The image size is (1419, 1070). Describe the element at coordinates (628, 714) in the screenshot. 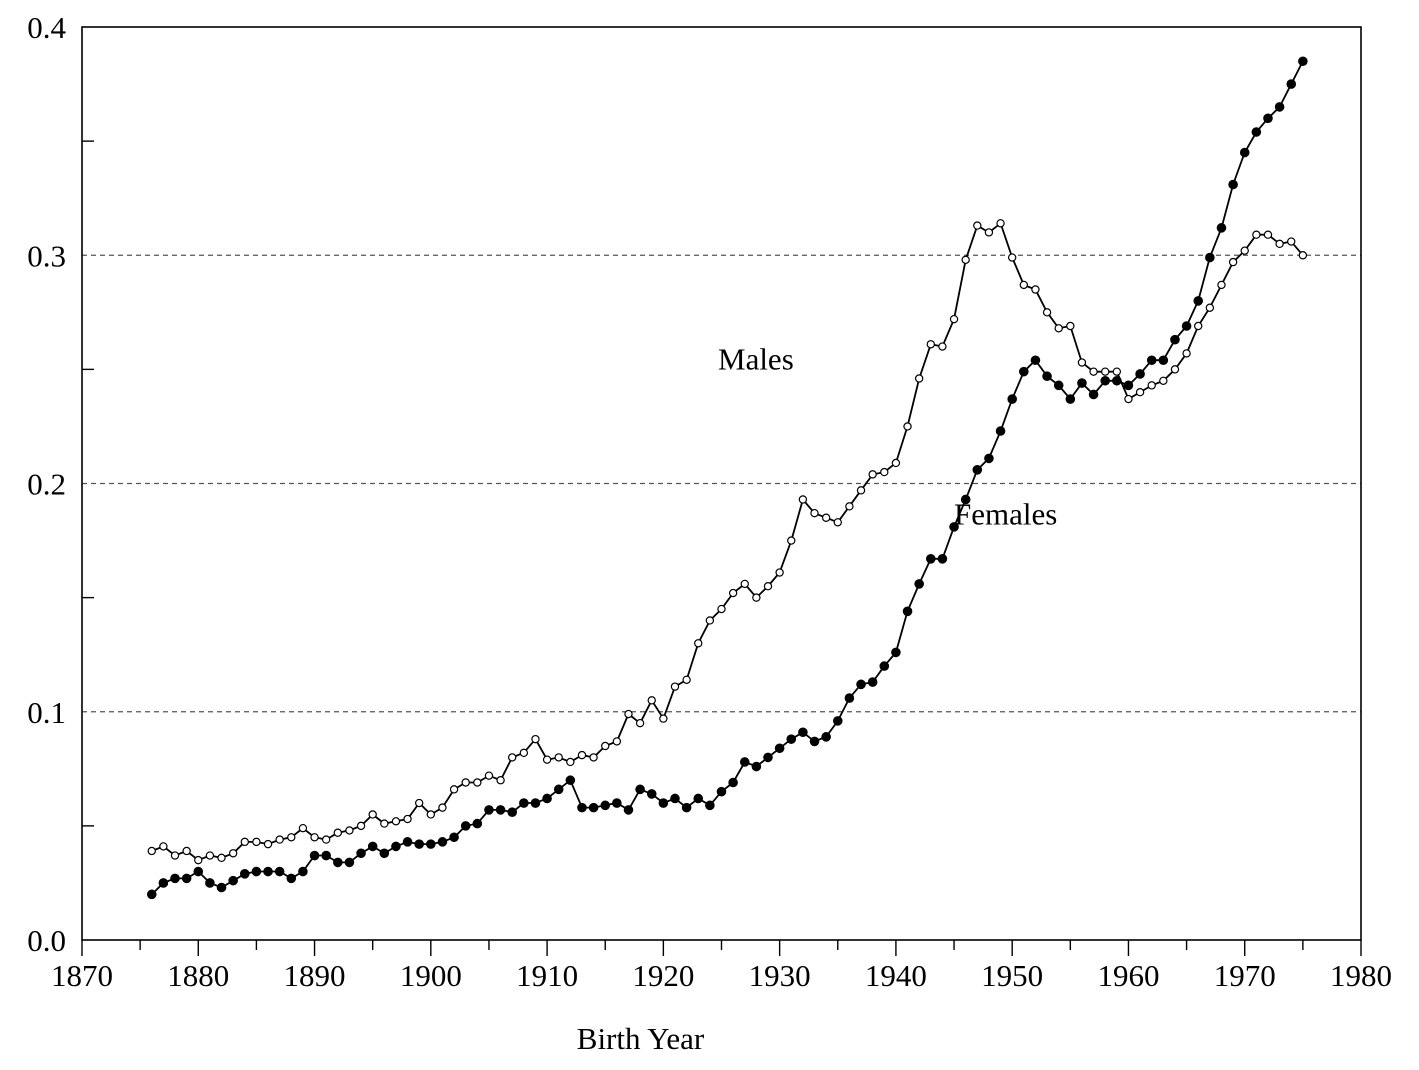

I see `point-males-1917` at that location.